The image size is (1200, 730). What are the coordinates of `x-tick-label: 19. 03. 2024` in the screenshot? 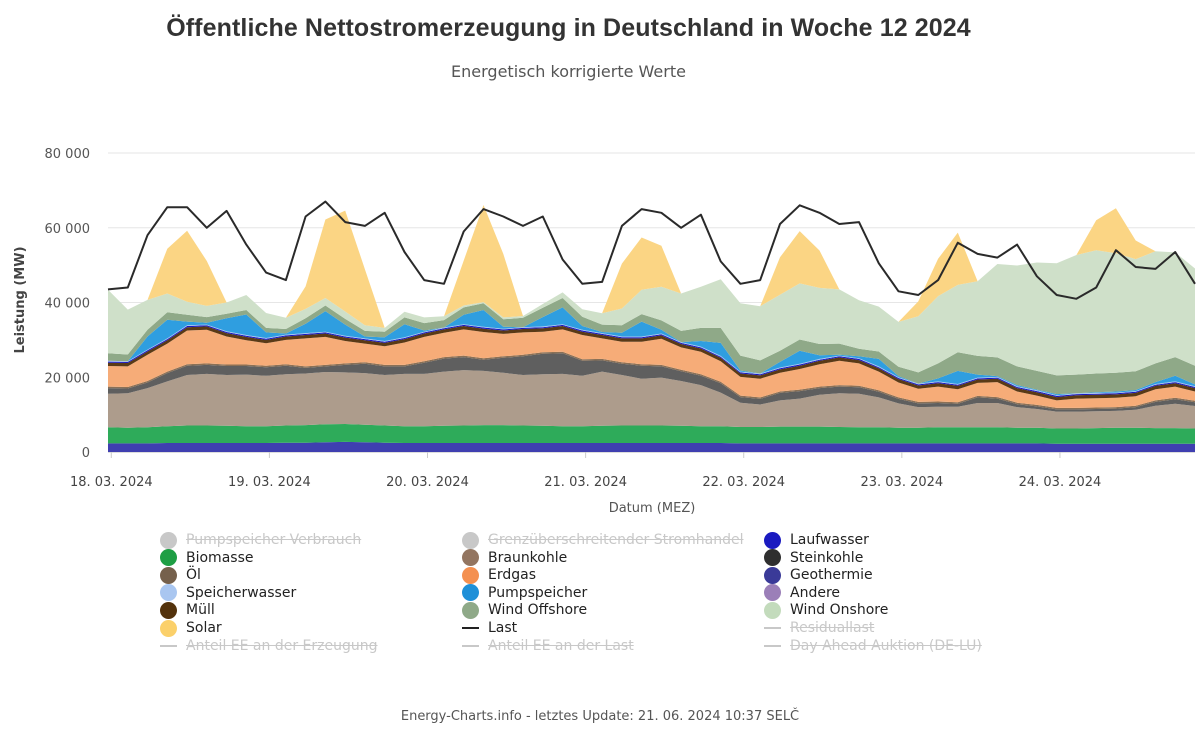 It's located at (269, 482).